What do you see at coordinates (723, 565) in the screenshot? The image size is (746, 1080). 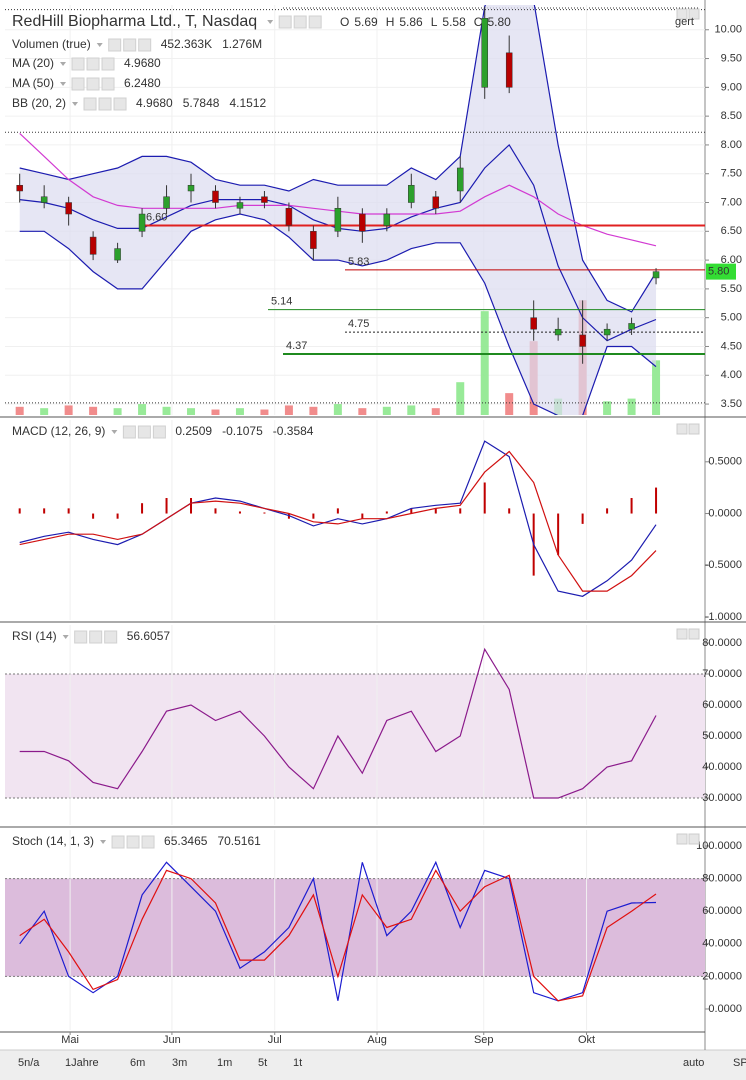 I see `y-tick-label: -0.5000` at bounding box center [723, 565].